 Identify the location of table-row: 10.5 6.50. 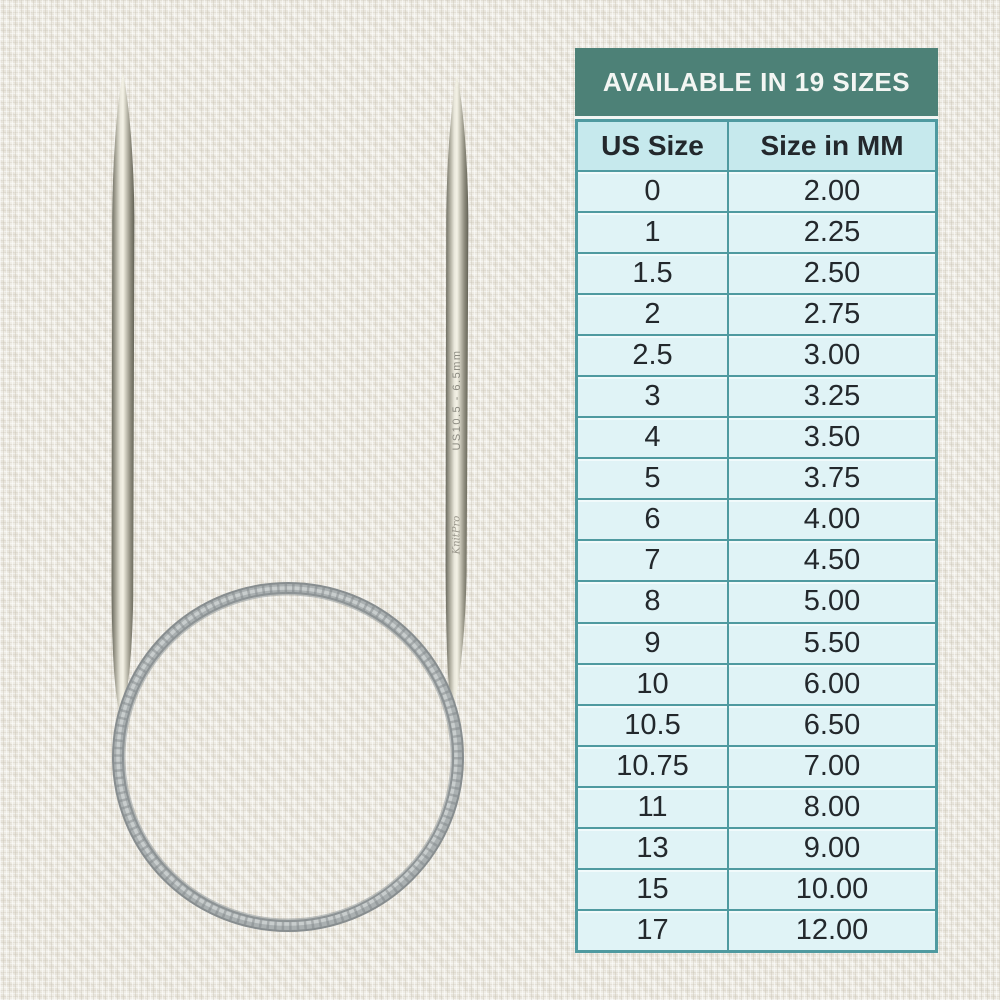
(756, 724).